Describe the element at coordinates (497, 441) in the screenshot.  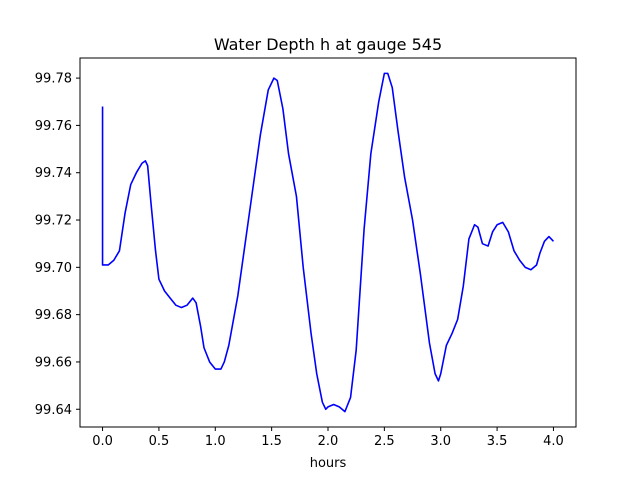
I see `x-tick-label: 3.5` at that location.